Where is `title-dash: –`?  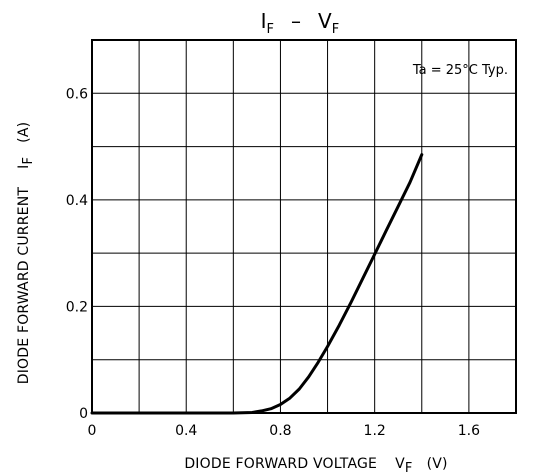 title-dash: – is located at coordinates (296, 21).